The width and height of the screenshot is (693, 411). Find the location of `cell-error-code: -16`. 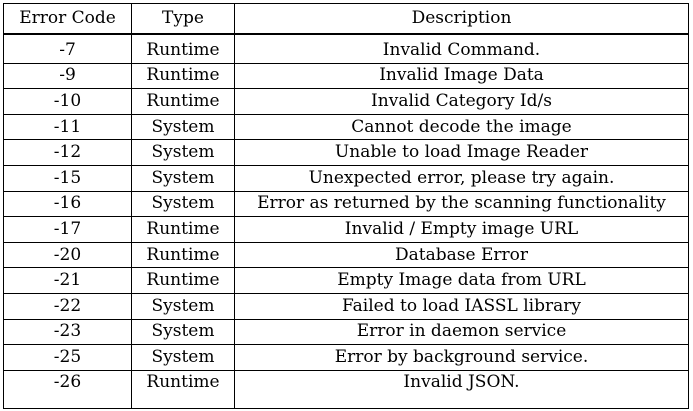

cell-error-code: -16 is located at coordinates (67, 204).